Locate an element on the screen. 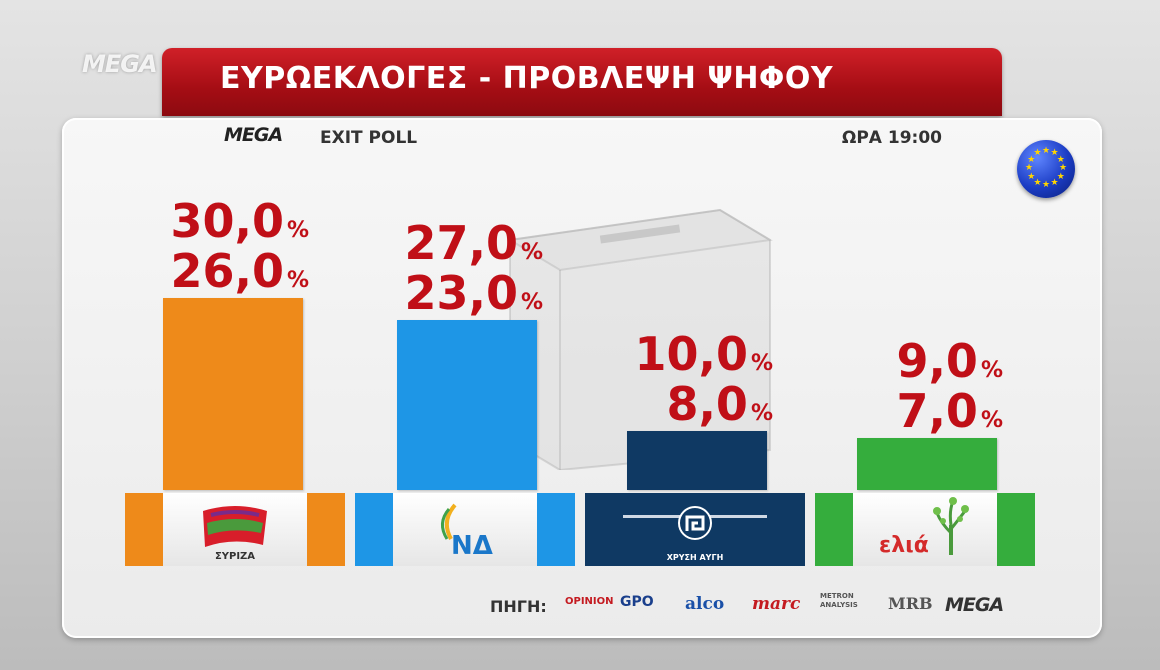 This screenshot has height=670, width=1160. party-name: ΣΥΡΙΖΑ is located at coordinates (235, 556).